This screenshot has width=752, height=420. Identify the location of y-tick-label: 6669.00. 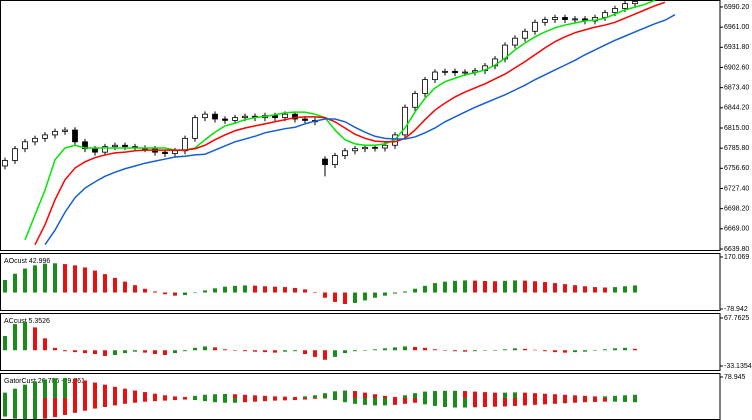
(736, 229).